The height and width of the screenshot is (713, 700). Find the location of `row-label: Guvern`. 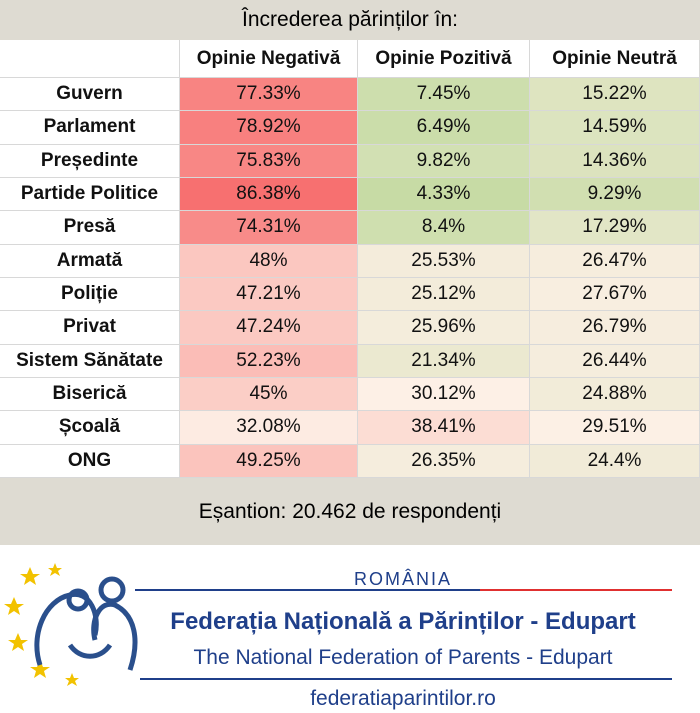

row-label: Guvern is located at coordinates (90, 95).